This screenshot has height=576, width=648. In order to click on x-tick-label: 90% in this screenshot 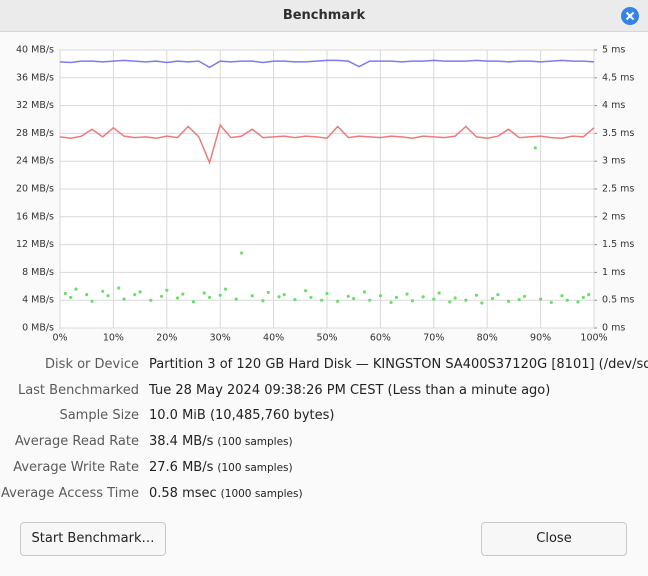, I will do `click(540, 338)`.